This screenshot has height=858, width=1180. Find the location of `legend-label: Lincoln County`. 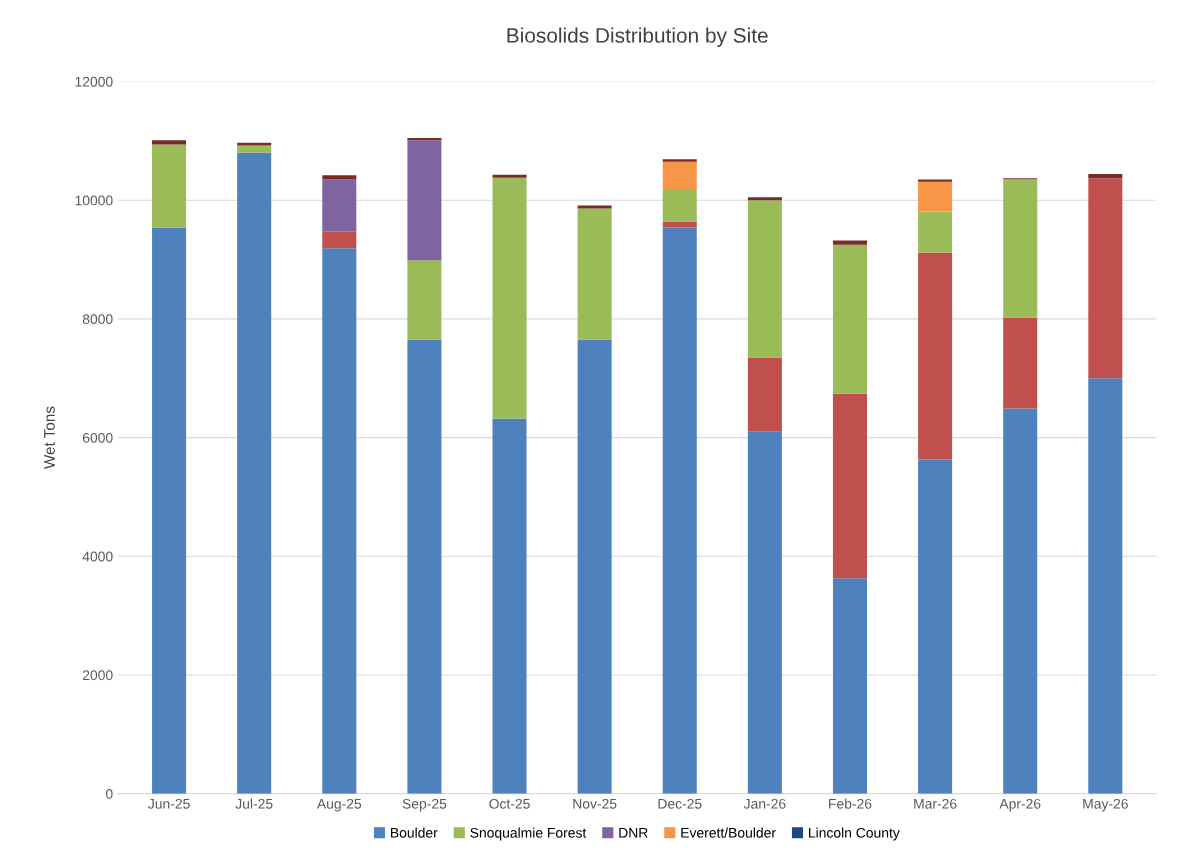

legend-label: Lincoln County is located at coordinates (854, 834).